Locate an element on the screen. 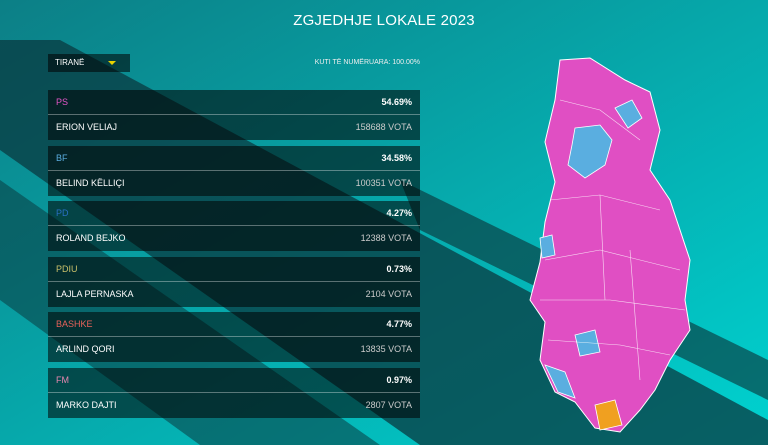 The image size is (768, 445). candidate-name: LAJLA PERNASKA is located at coordinates (95, 293).